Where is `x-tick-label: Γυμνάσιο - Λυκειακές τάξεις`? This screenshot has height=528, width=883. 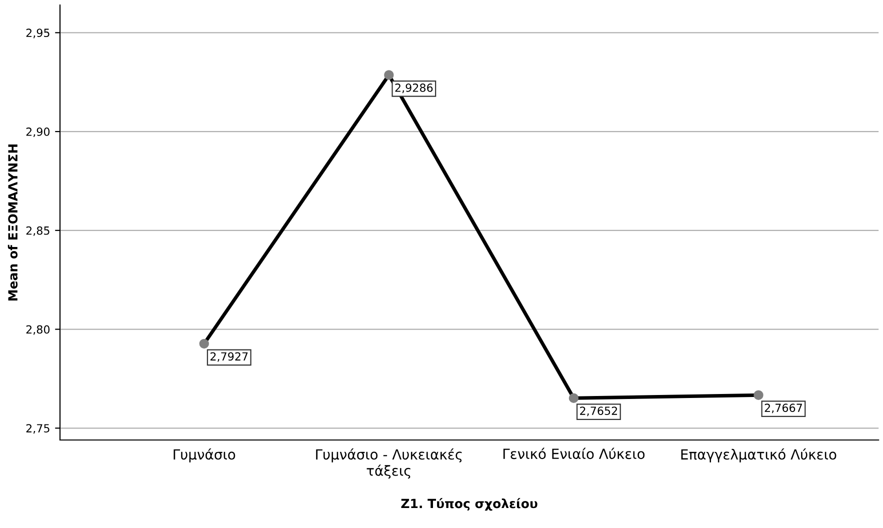 x-tick-label: Γυμνάσιο - Λυκειακές τάξεις is located at coordinates (389, 463).